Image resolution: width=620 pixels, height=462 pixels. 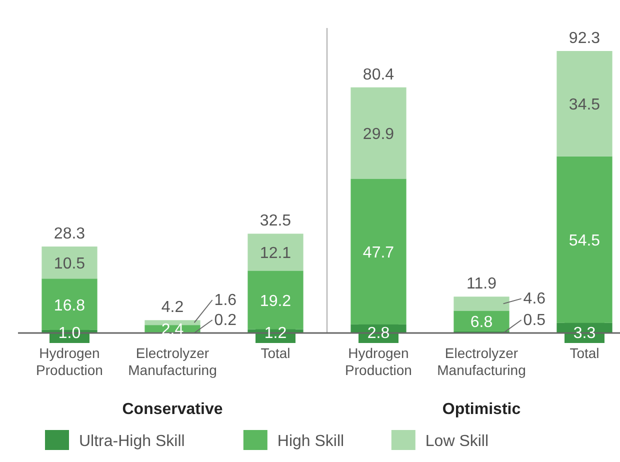 I want to click on data-label: 0.5, so click(x=534, y=320).